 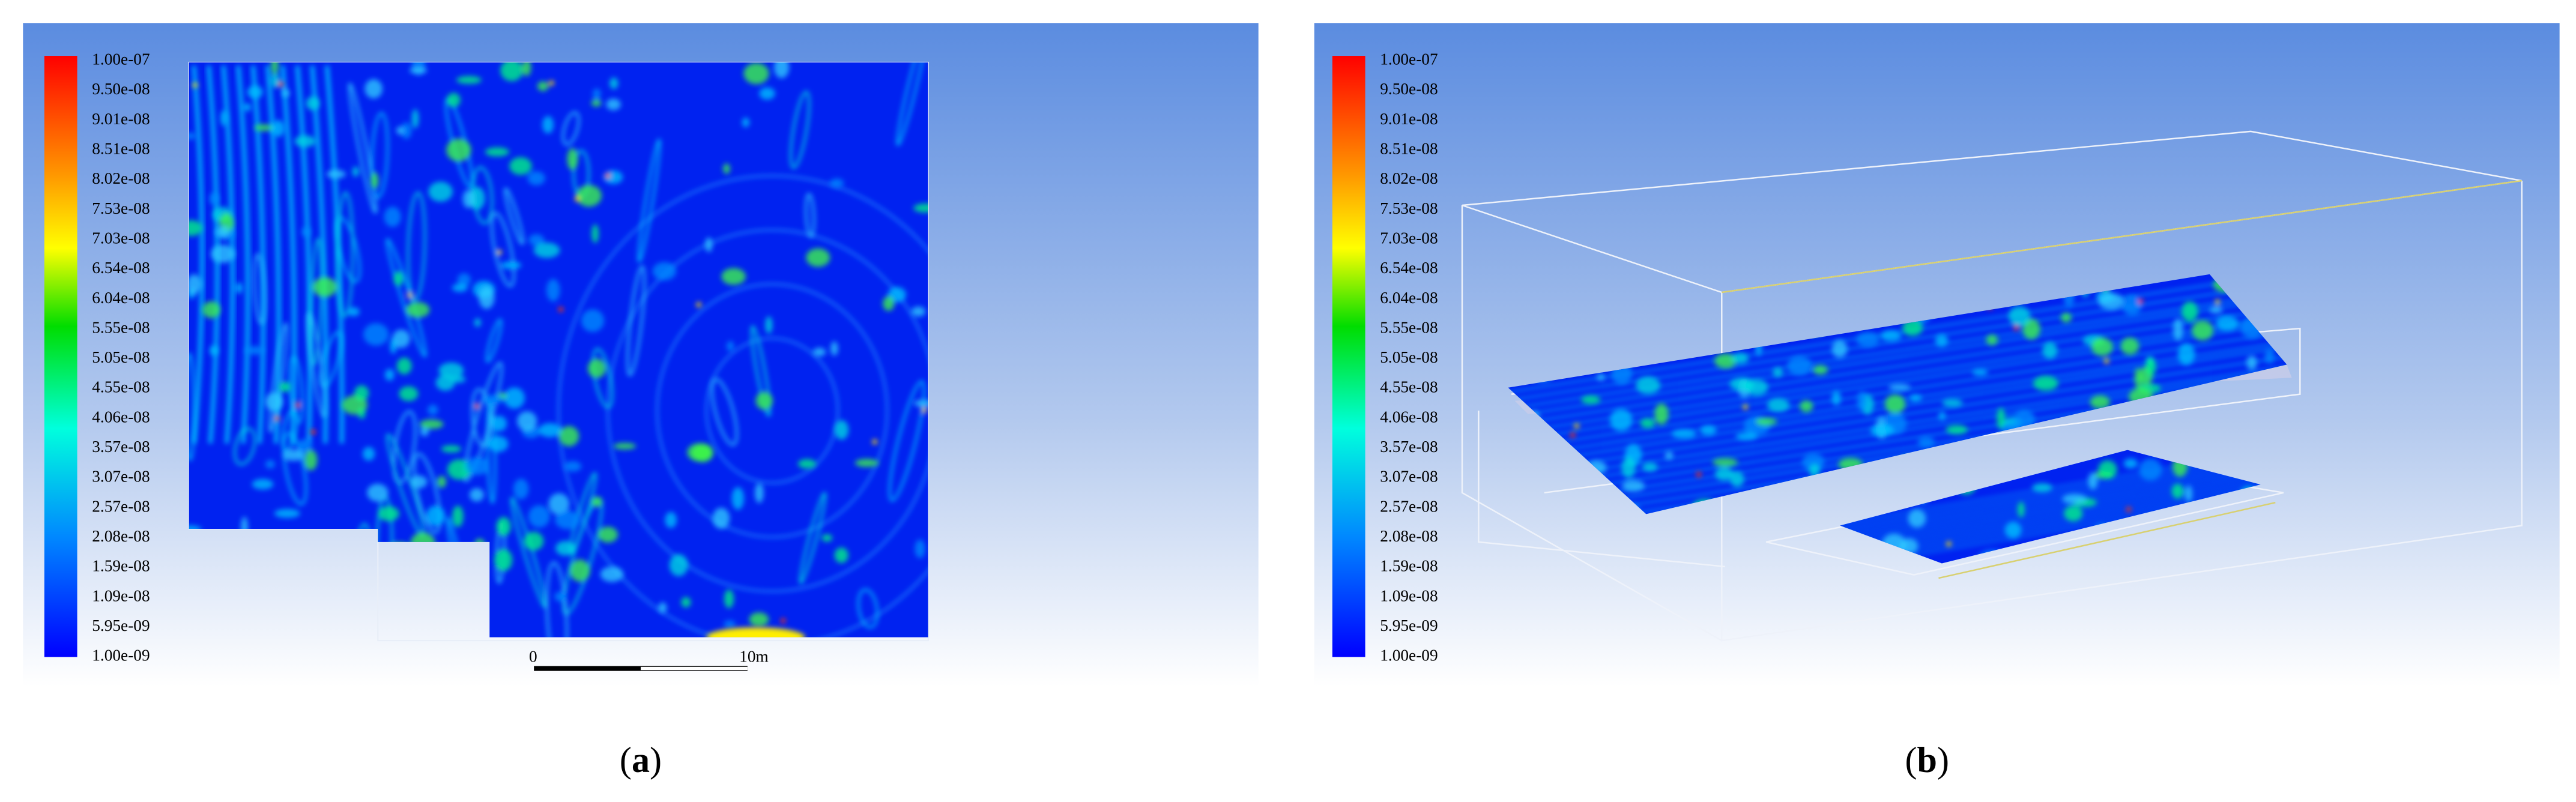 I want to click on colorbar-label: 2.08e-08, so click(x=1409, y=536).